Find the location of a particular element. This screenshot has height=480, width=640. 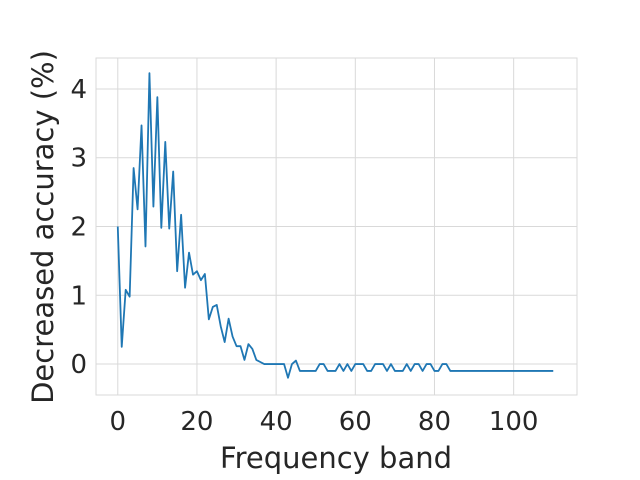

y-tick-labels: 0 1 2 3 4 is located at coordinates (78, 227).